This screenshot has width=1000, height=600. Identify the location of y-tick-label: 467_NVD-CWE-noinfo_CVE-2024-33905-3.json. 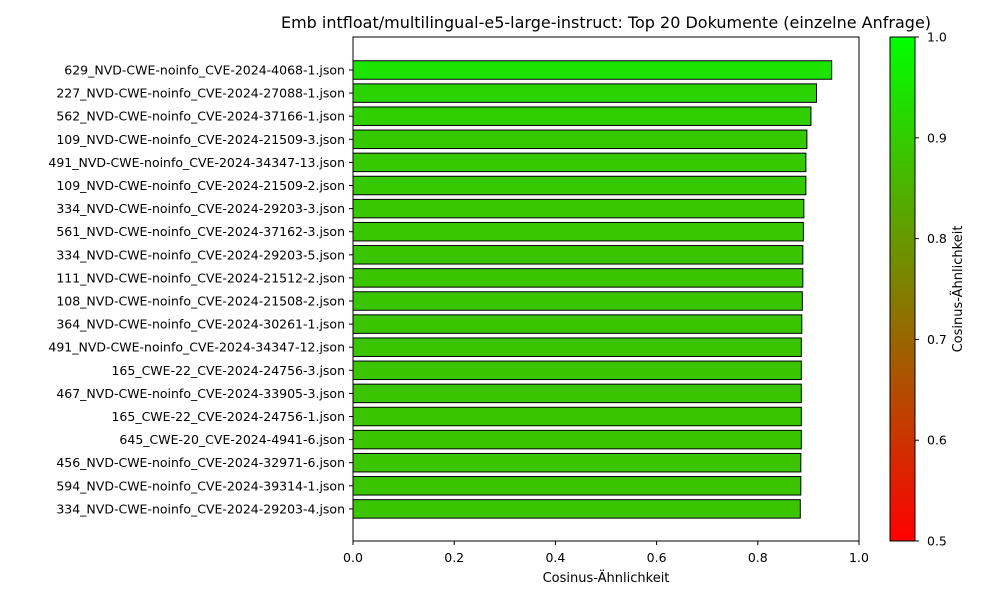
(200, 393).